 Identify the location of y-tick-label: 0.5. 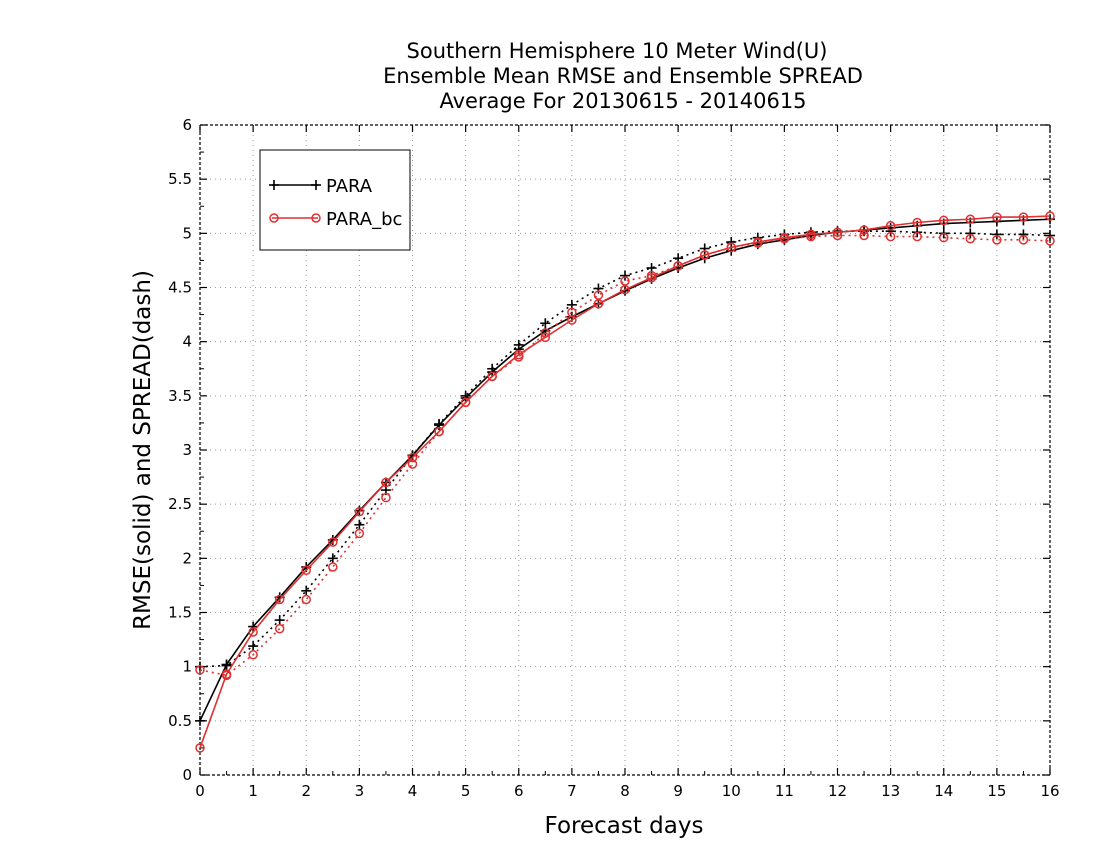
(180, 721).